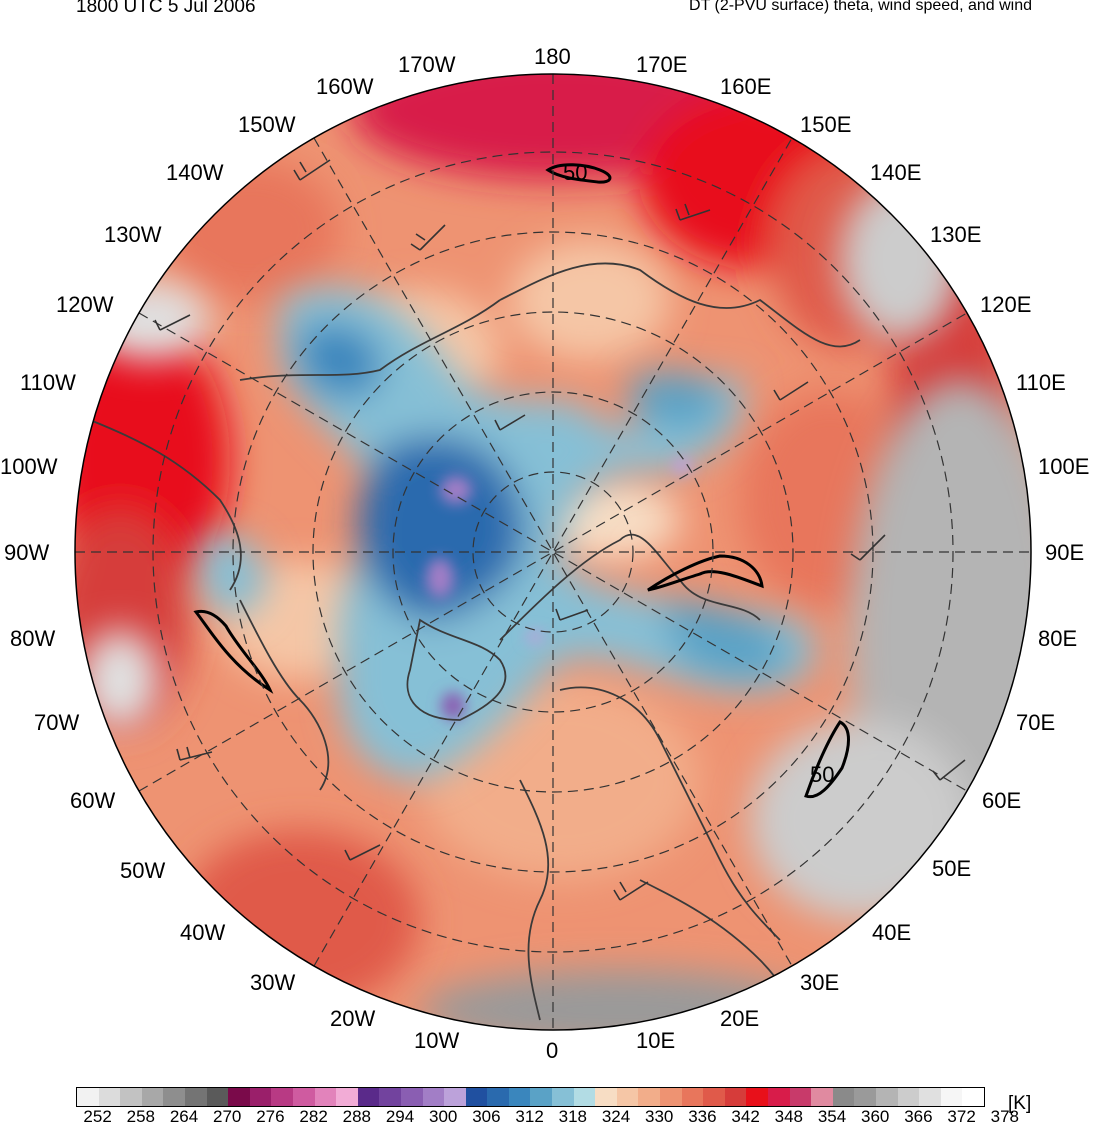  I want to click on meridian-label: 120E, so click(1005, 304).